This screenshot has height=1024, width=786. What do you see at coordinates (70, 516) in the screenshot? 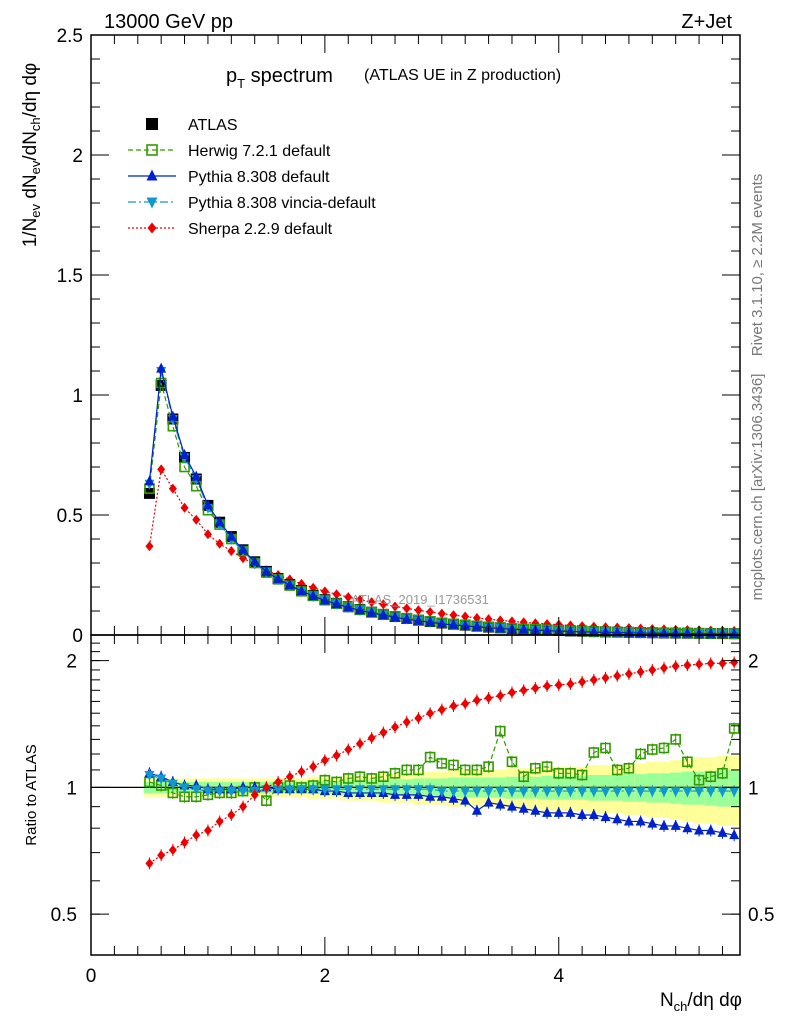
I see `y-tick-label: 0.5` at bounding box center [70, 516].